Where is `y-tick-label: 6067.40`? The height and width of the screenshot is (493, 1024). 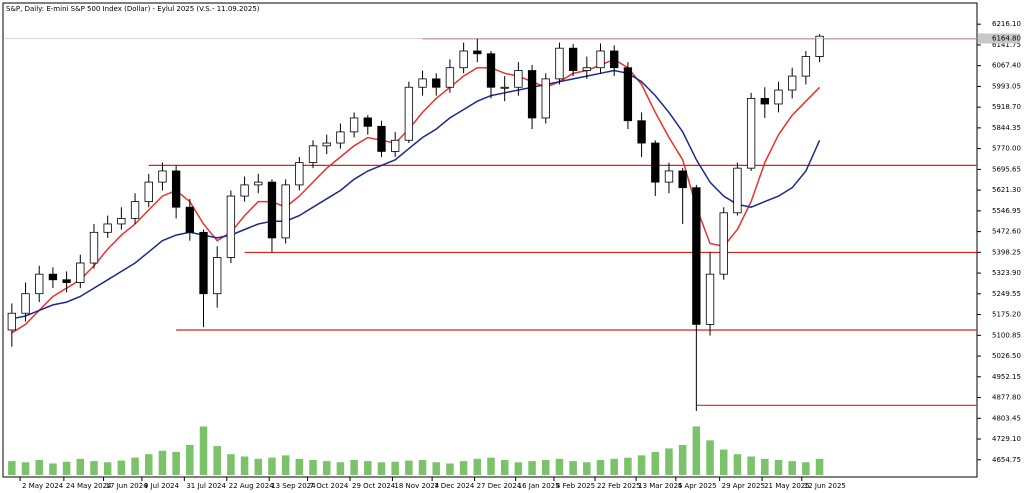 y-tick-label: 6067.40 is located at coordinates (1006, 66).